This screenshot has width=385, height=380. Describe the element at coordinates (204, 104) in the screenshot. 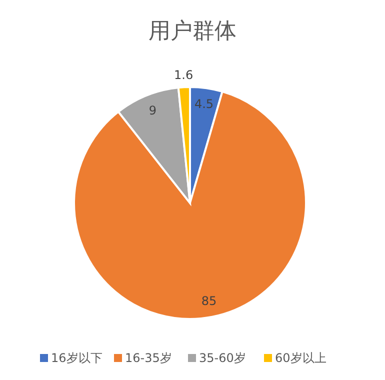

I see `data-label: 4.5` at that location.